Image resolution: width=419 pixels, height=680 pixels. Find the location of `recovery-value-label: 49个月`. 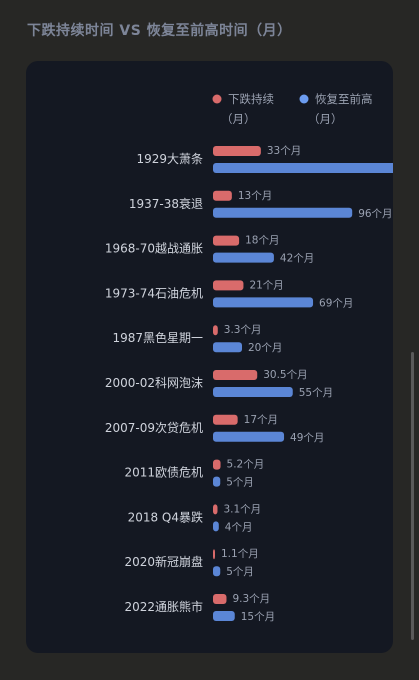

recovery-value-label: 49个月 is located at coordinates (307, 438).